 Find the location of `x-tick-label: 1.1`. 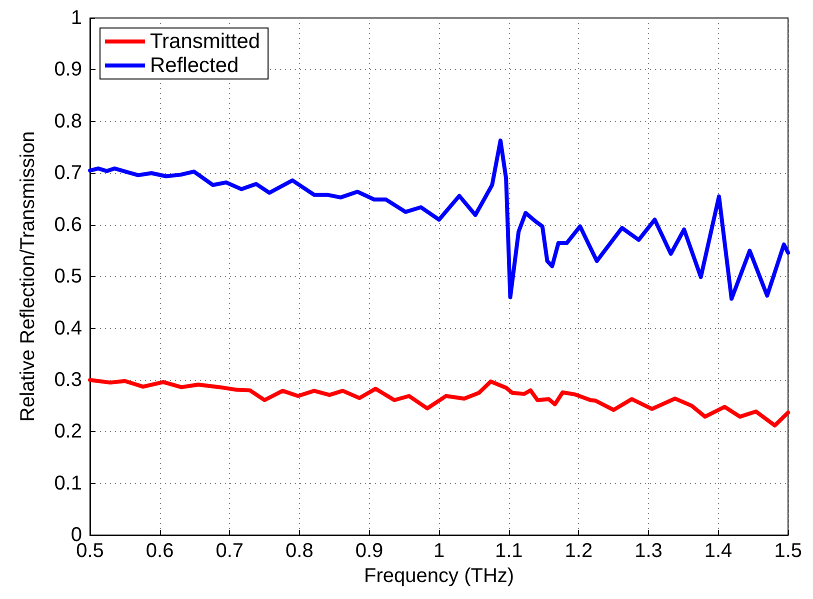

x-tick-label: 1.1 is located at coordinates (508, 551).